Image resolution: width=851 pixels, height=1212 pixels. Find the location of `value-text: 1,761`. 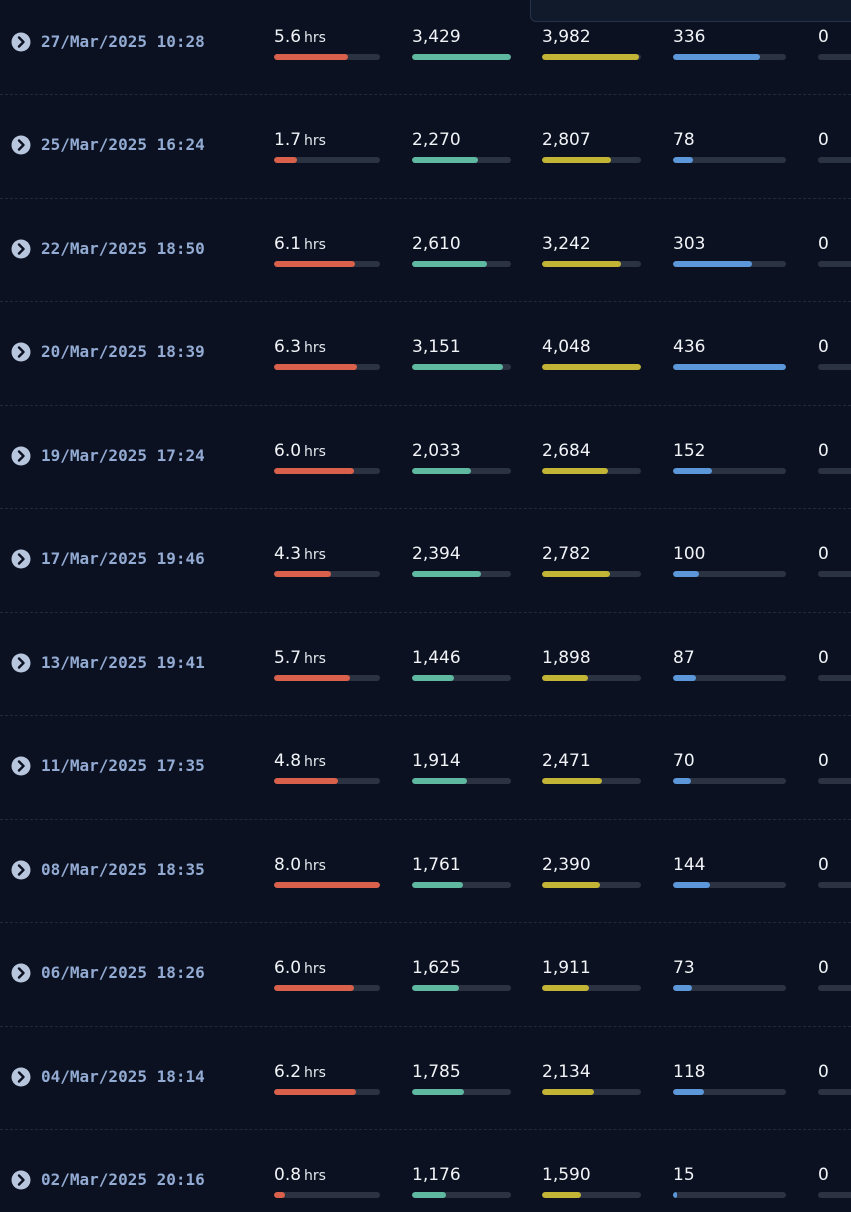

value-text: 1,761 is located at coordinates (436, 864).